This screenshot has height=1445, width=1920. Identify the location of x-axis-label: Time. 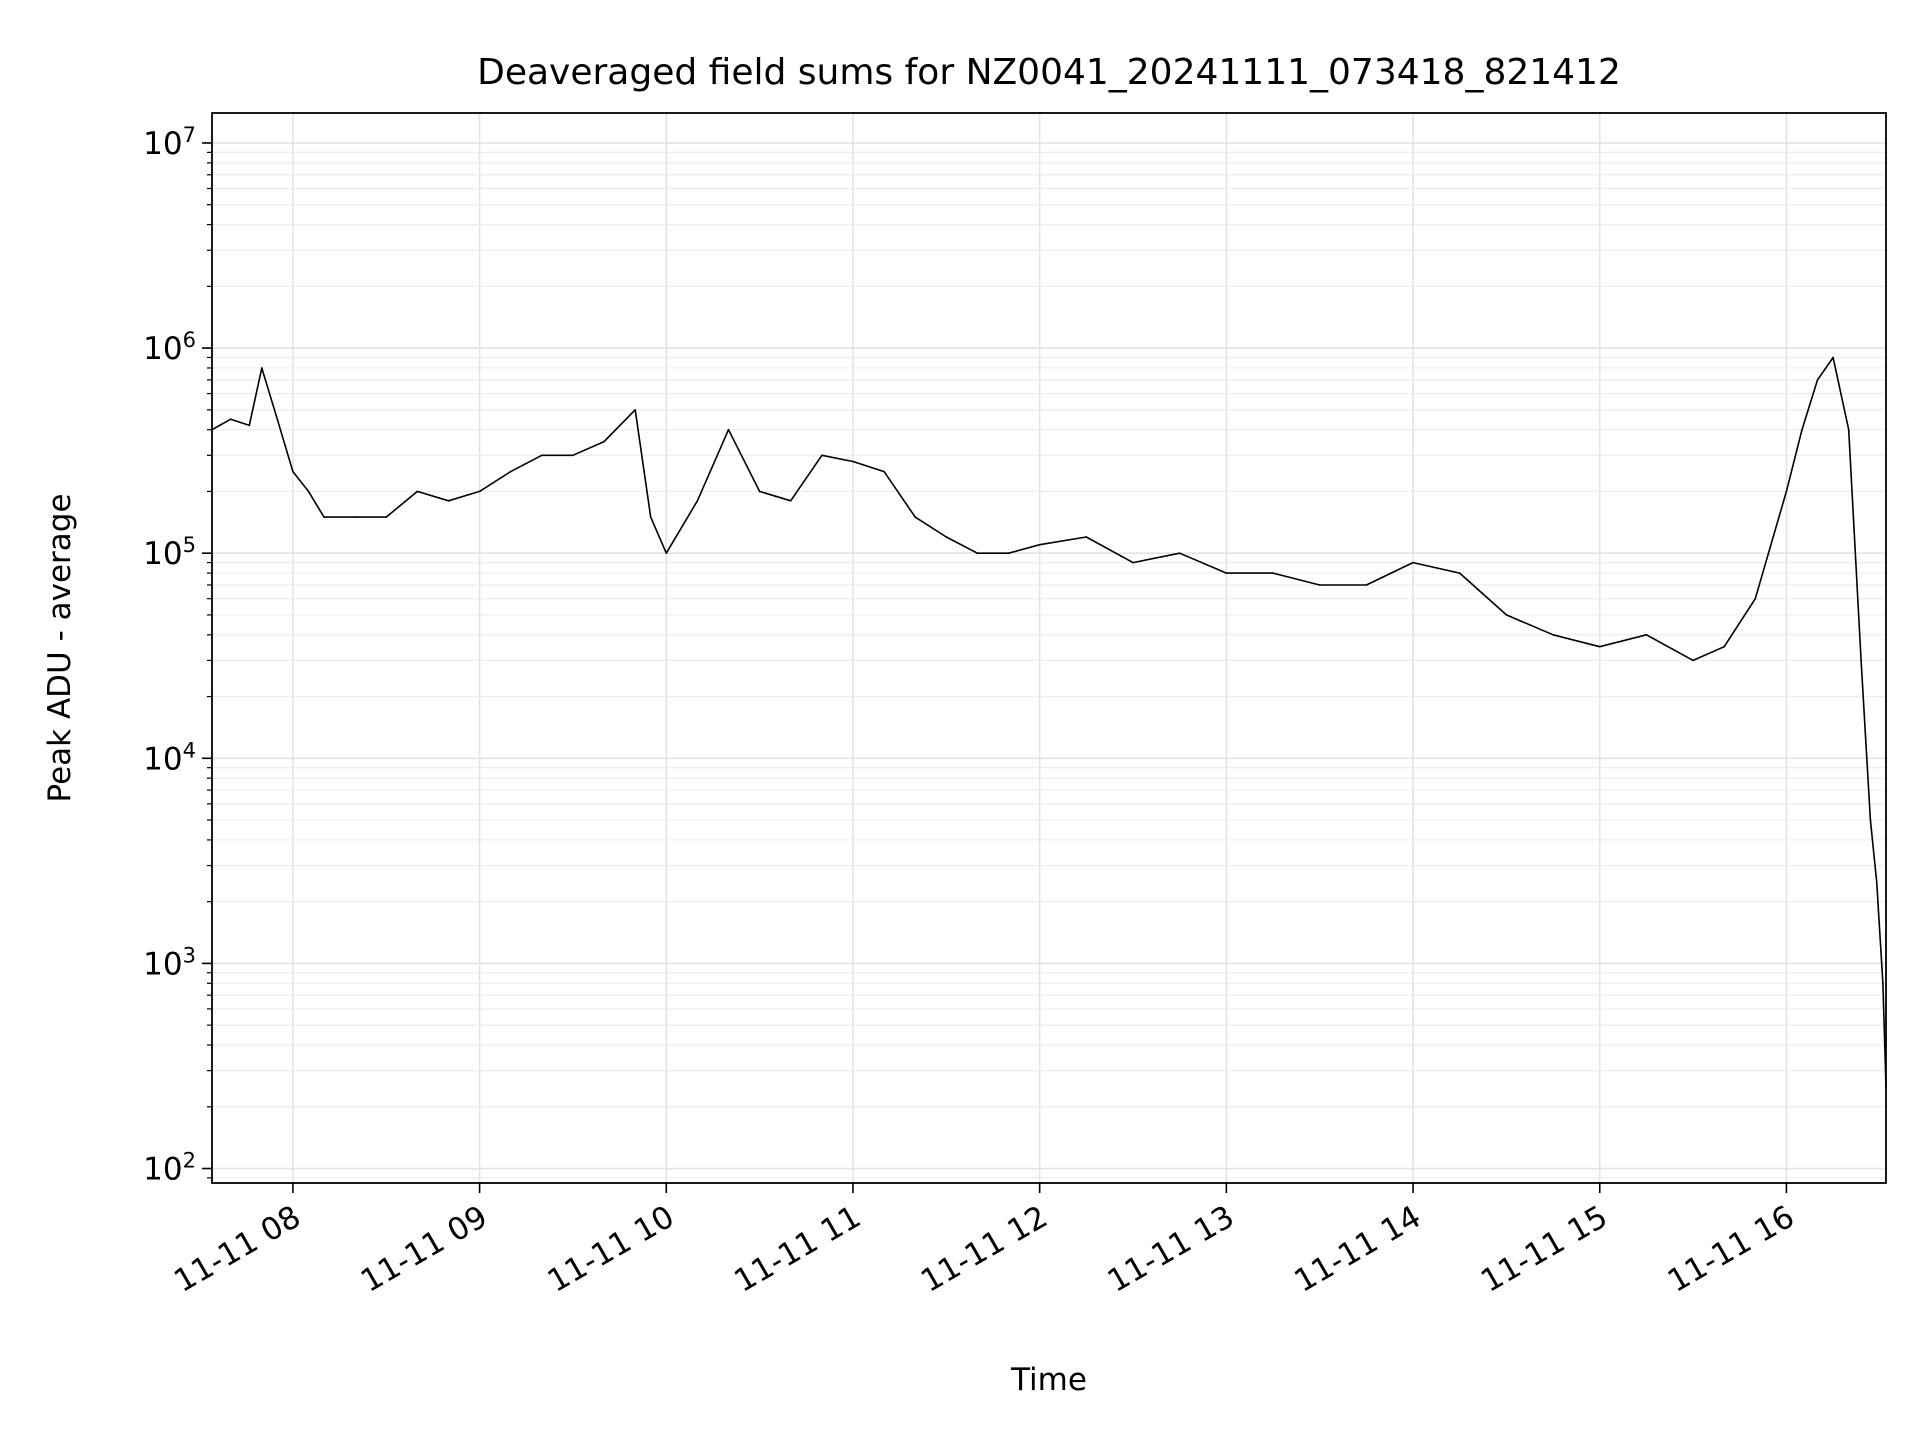
(1048, 1380).